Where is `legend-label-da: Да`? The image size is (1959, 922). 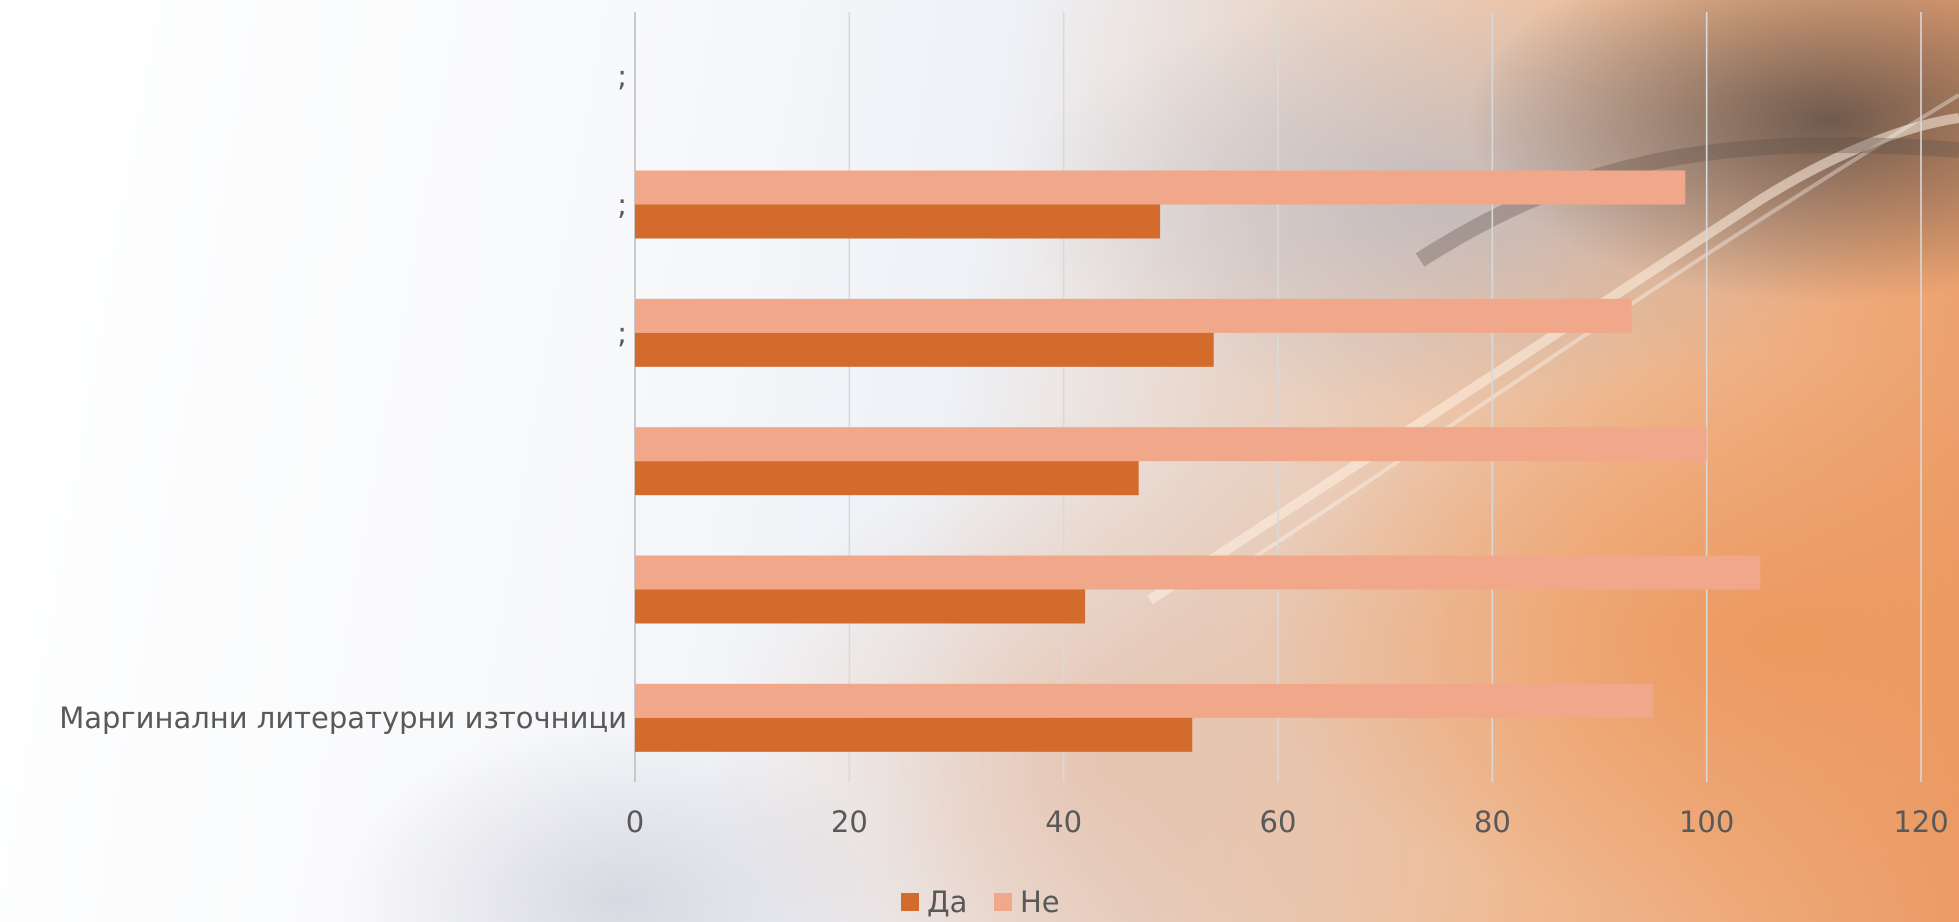
legend-label-da: Да is located at coordinates (947, 902).